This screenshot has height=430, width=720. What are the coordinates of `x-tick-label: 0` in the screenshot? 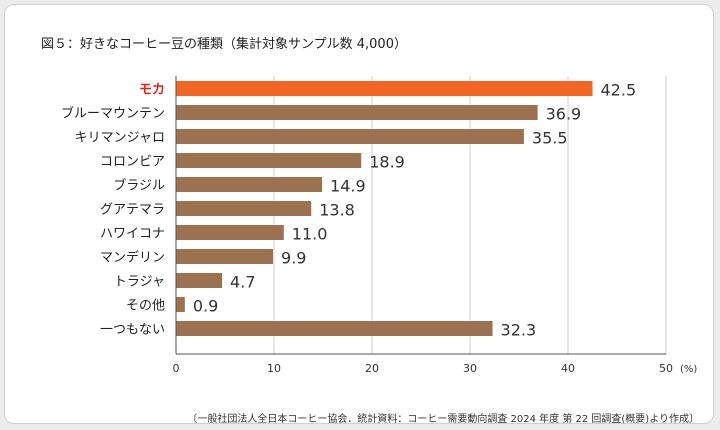 It's located at (176, 368).